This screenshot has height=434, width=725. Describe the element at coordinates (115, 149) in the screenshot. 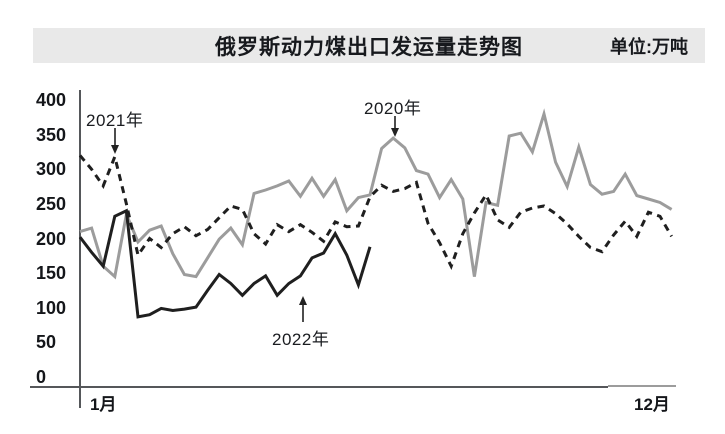

I see `arrow-down-icon-2021` at that location.